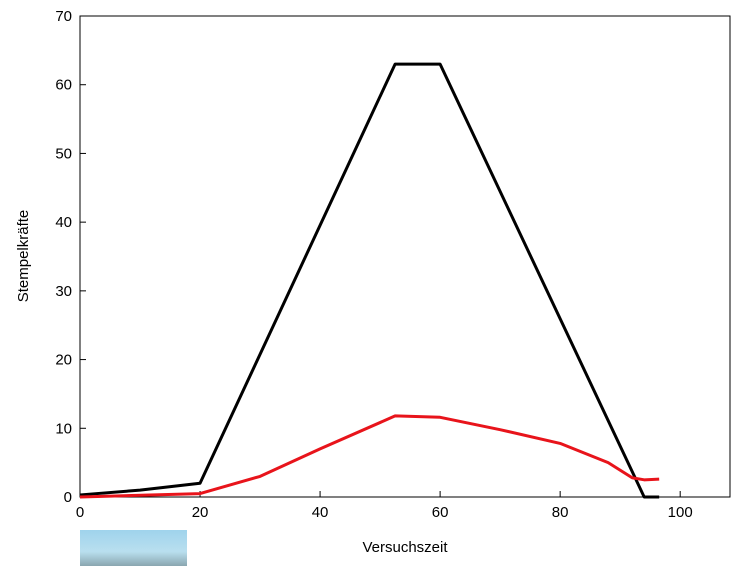 The image size is (733, 566). What do you see at coordinates (68, 497) in the screenshot?
I see `y-tick-label: 0` at bounding box center [68, 497].